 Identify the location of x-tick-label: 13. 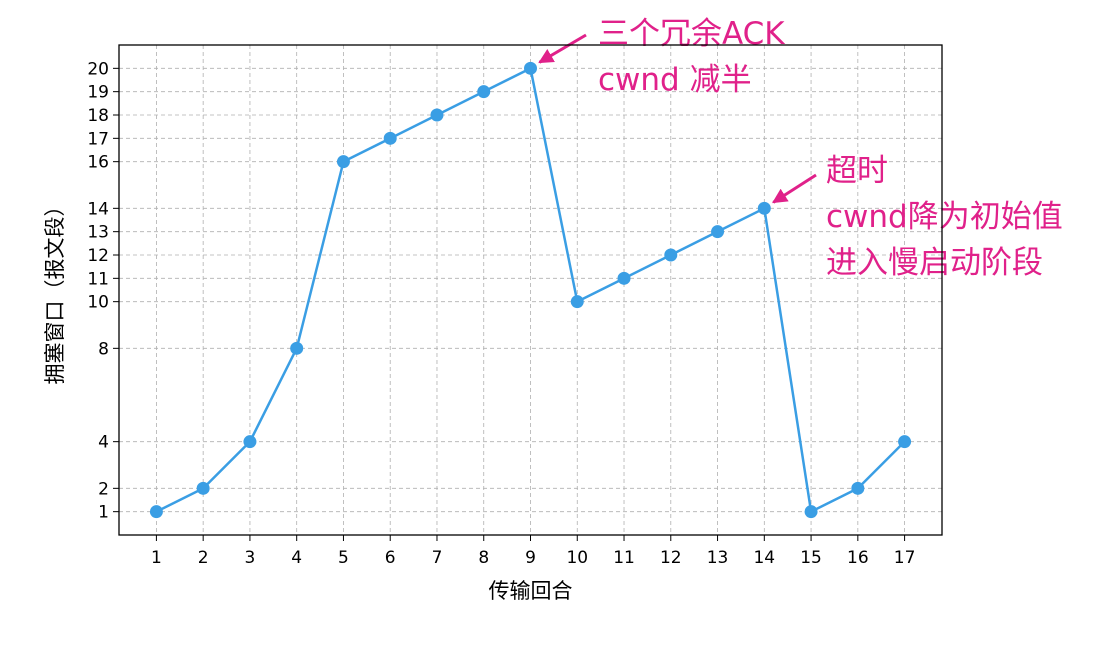
(718, 558).